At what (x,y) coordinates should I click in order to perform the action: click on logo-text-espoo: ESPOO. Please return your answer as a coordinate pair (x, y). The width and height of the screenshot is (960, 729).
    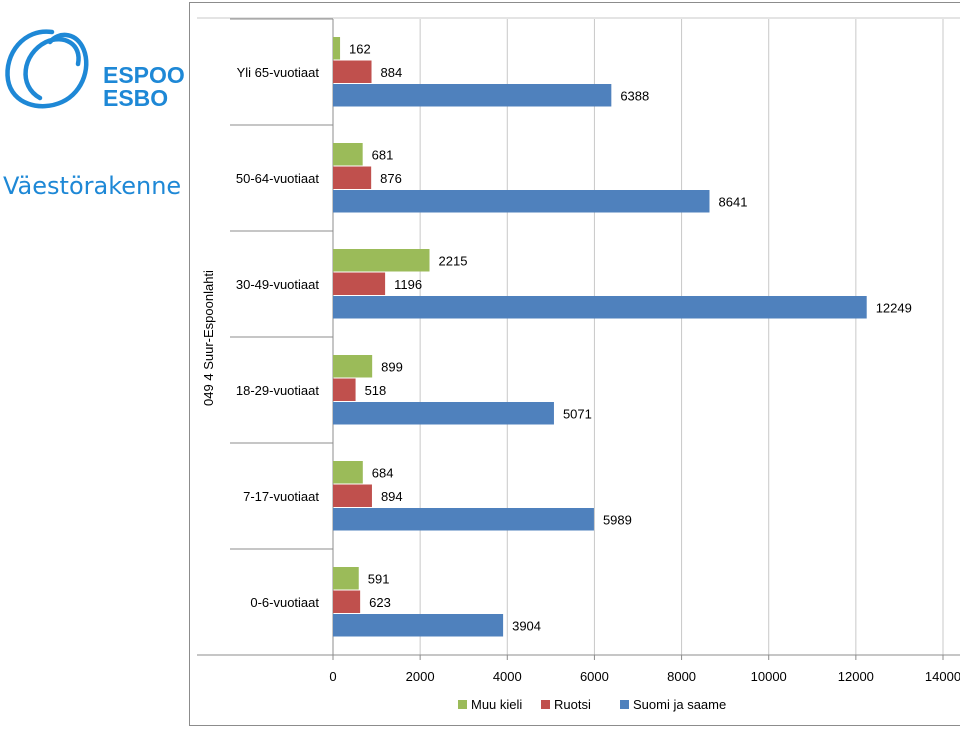
    Looking at the image, I should click on (144, 75).